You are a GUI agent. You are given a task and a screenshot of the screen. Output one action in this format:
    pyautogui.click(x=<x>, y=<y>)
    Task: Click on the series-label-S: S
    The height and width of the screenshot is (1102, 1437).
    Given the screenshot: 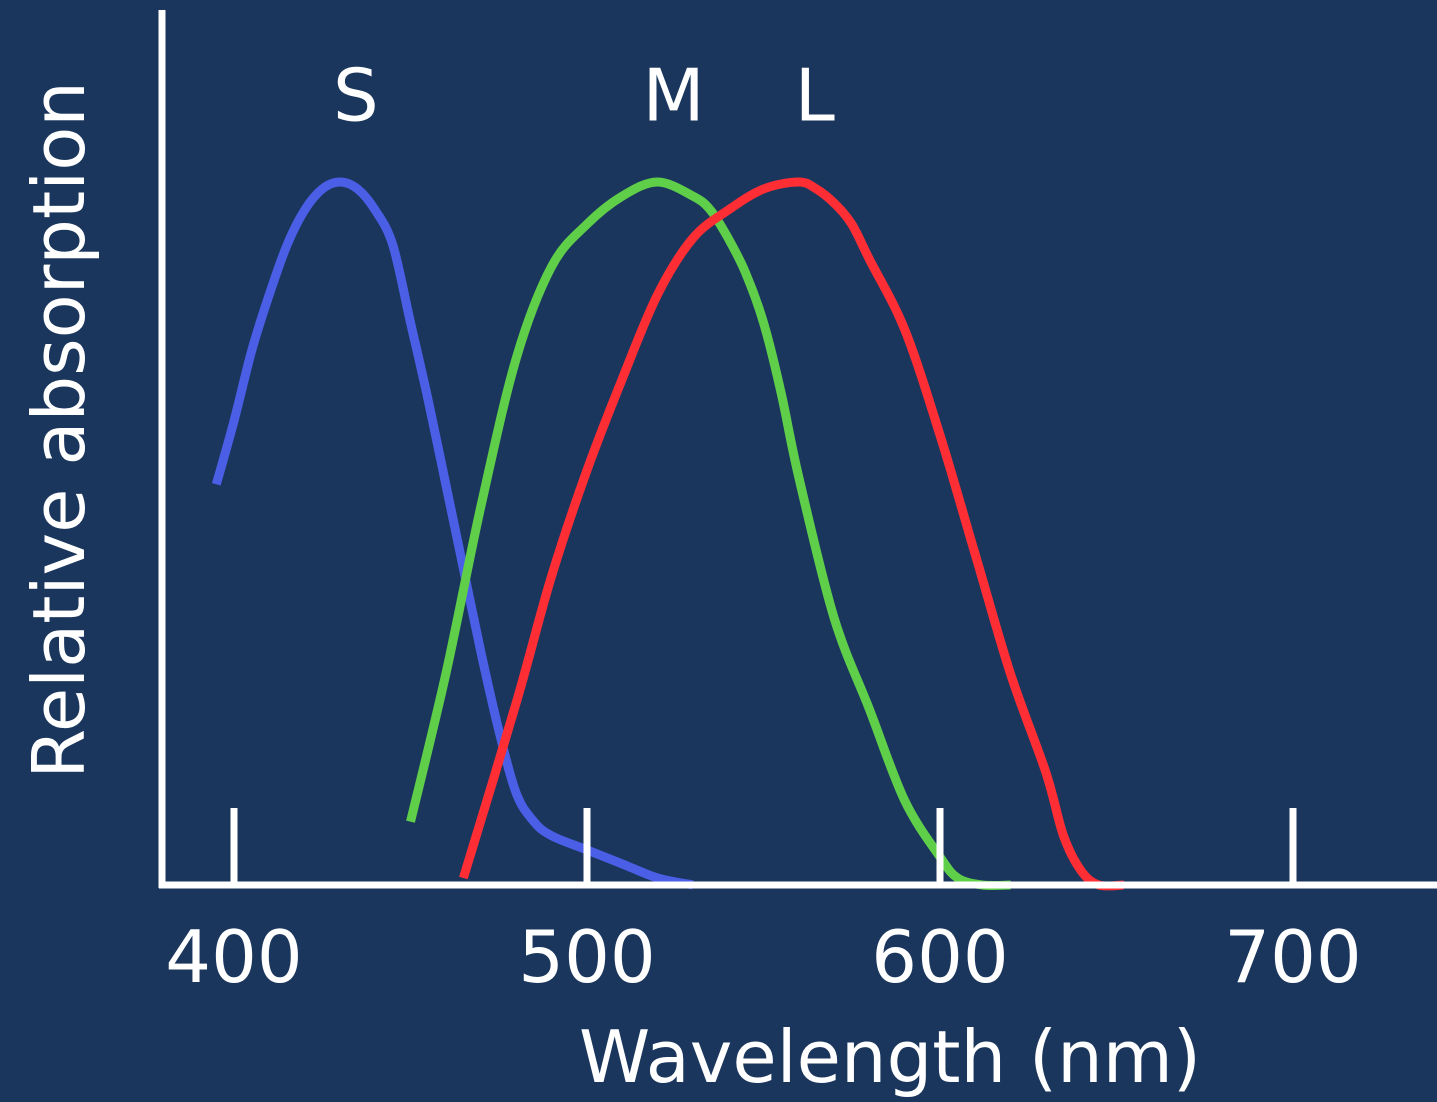 What is the action you would take?
    pyautogui.click(x=356, y=96)
    